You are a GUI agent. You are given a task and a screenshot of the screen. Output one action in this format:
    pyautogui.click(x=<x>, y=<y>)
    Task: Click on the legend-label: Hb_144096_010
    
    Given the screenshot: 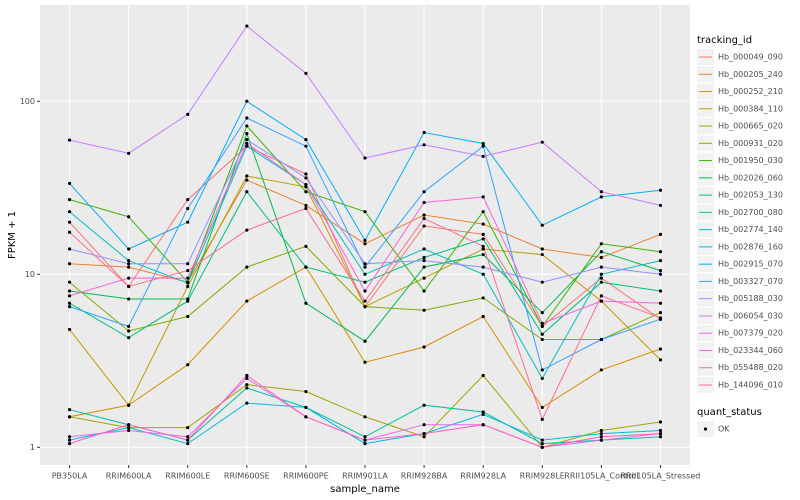 What is the action you would take?
    pyautogui.click(x=750, y=385)
    